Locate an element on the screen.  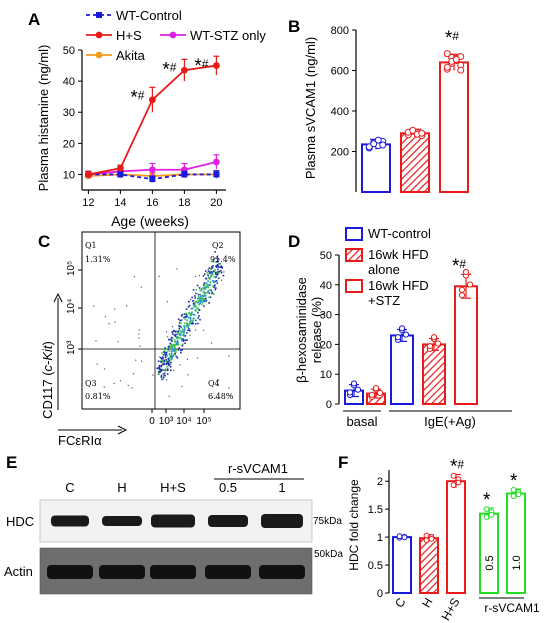
d-y-tick-label: 40 is located at coordinates (326, 286).